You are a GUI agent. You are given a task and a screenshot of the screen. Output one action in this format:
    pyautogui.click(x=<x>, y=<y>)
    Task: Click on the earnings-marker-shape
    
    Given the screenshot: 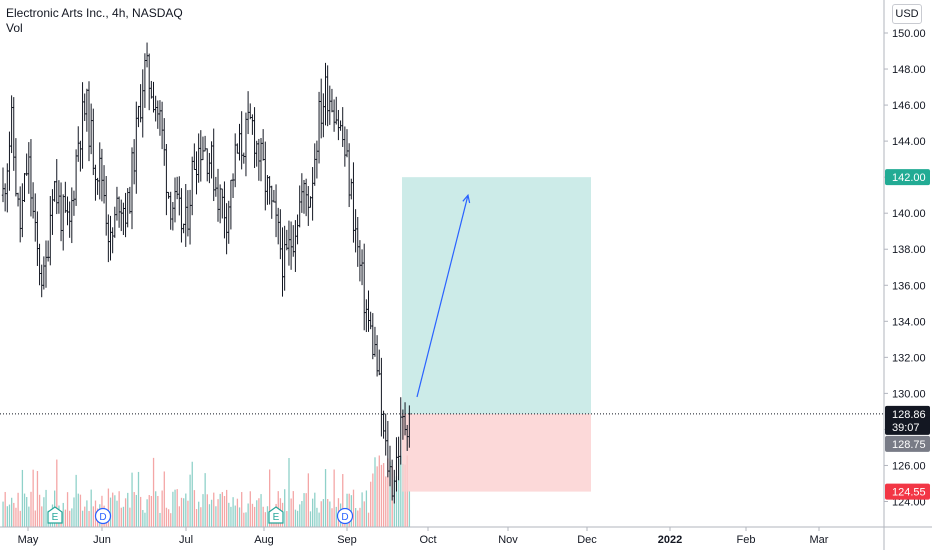 What is the action you would take?
    pyautogui.click(x=276, y=515)
    